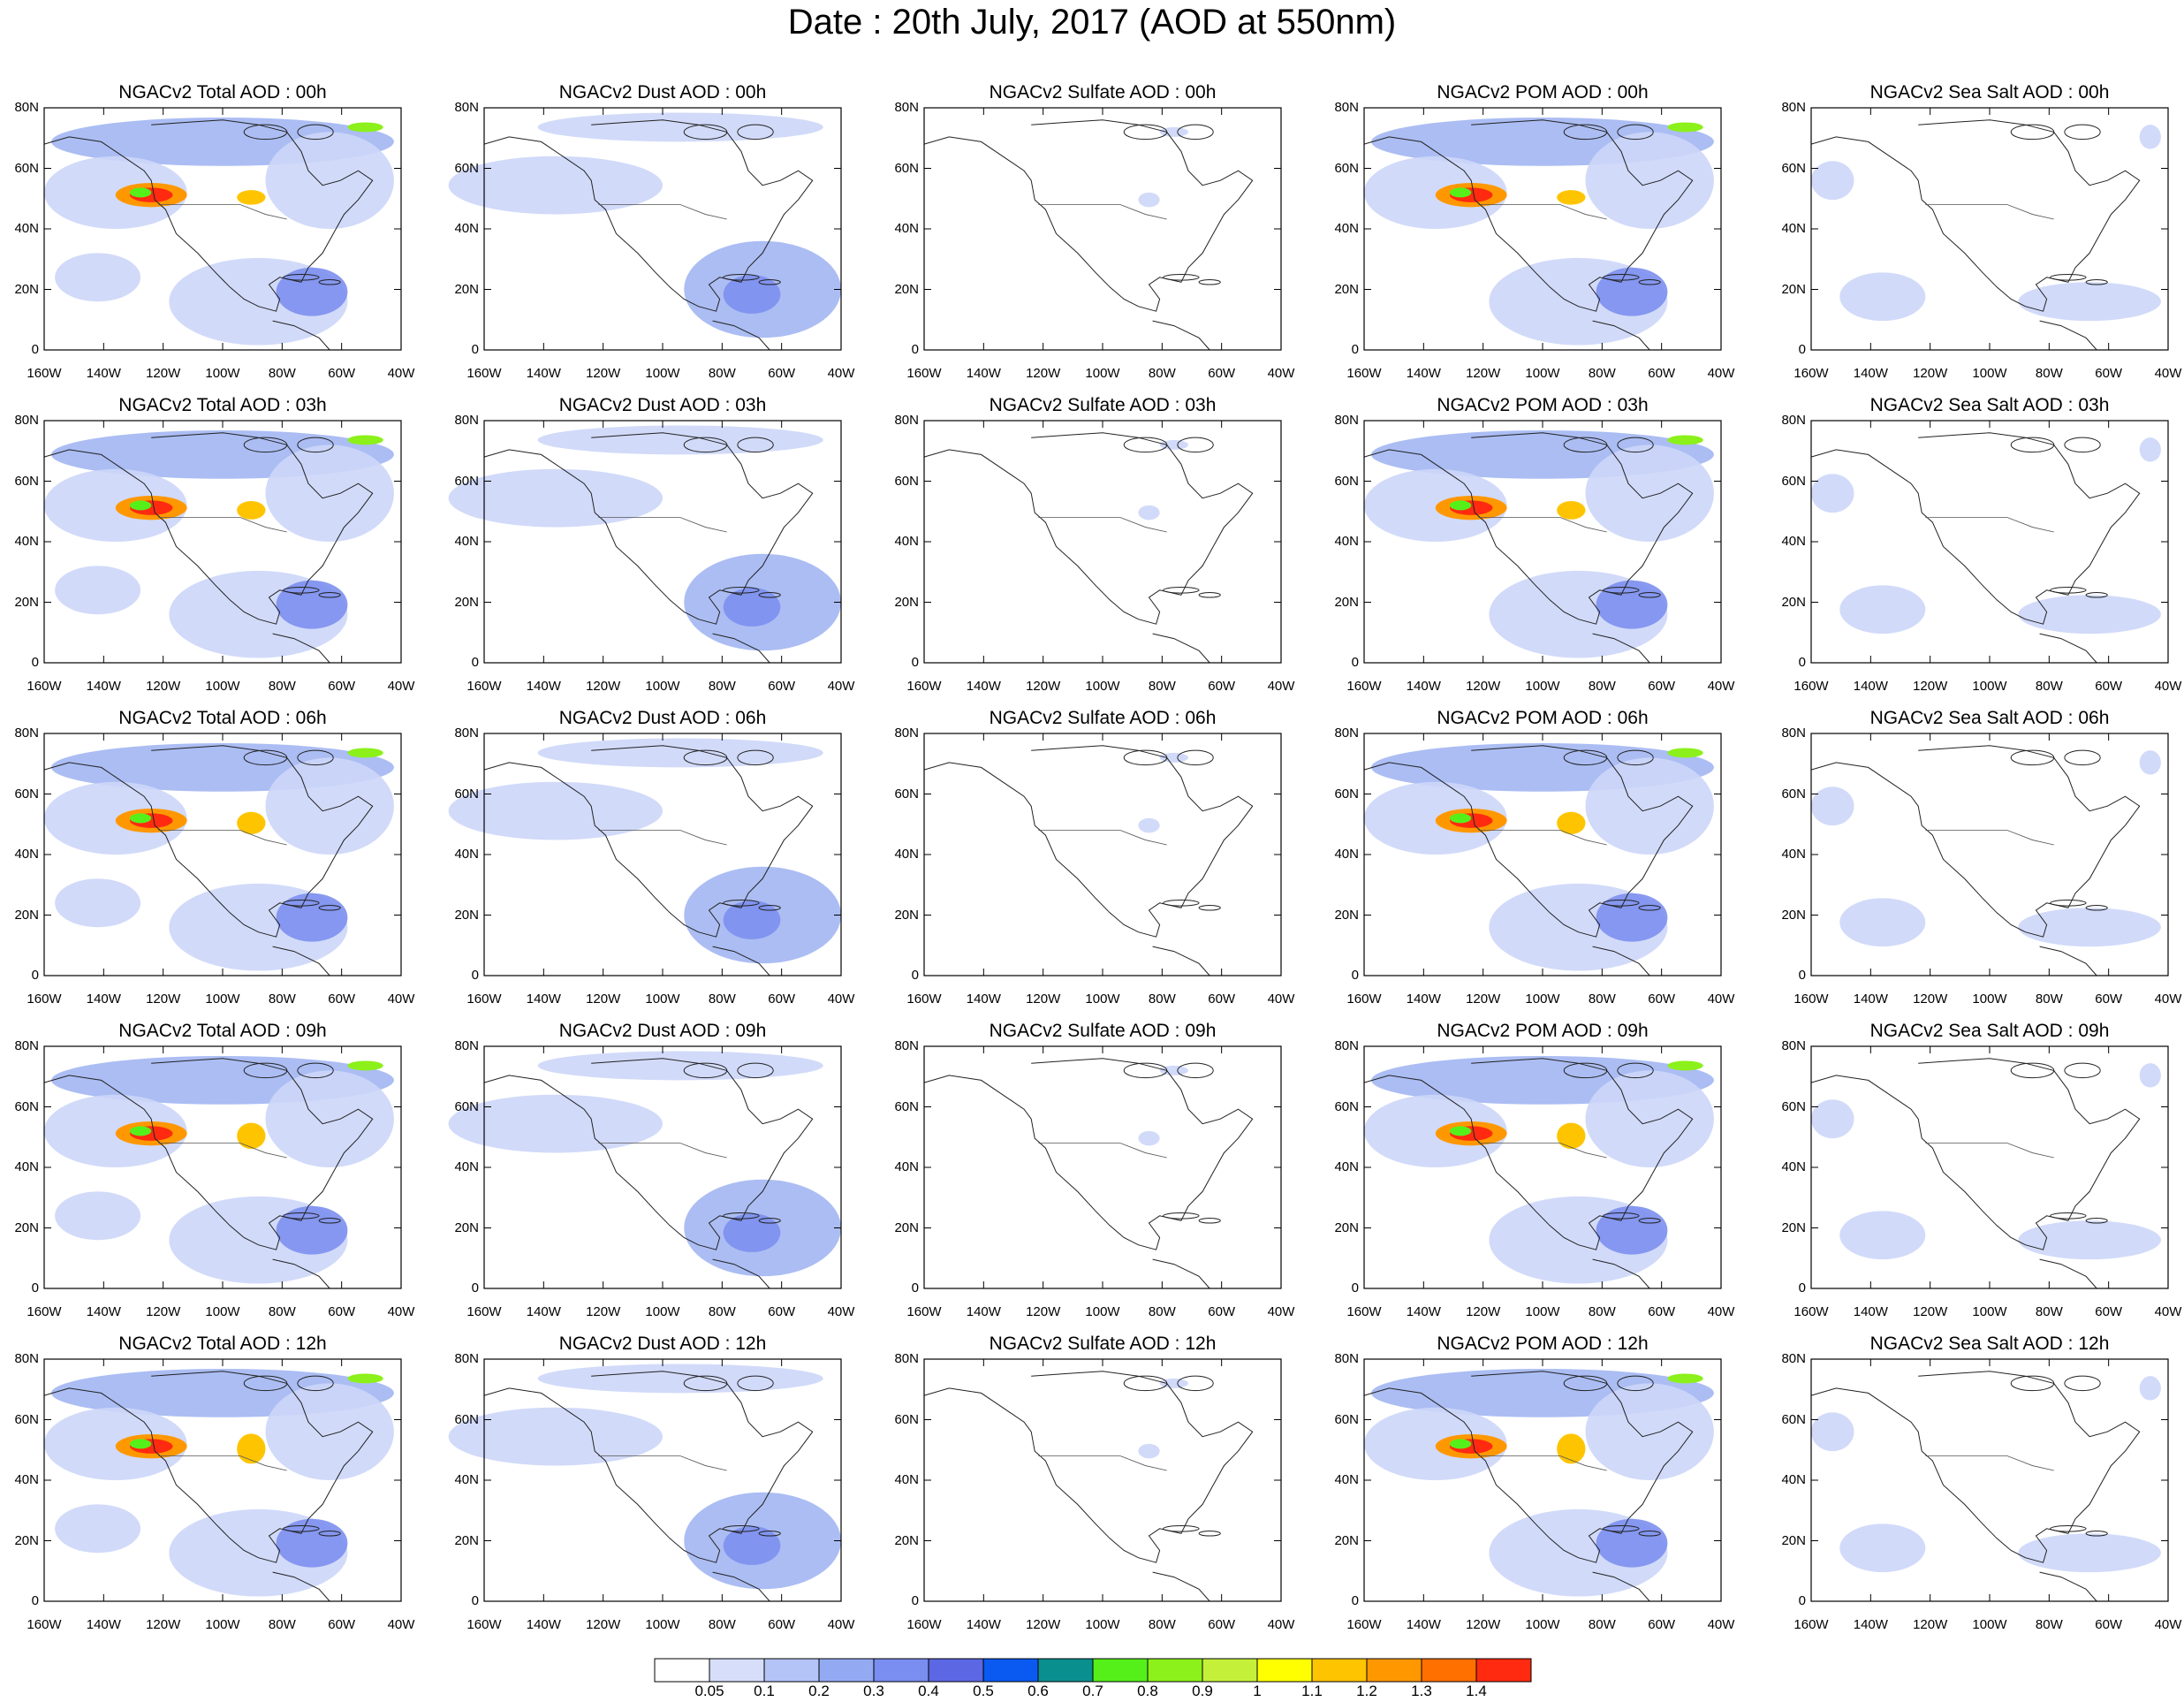 Image resolution: width=2184 pixels, height=1702 pixels. What do you see at coordinates (662, 718) in the screenshot?
I see `panel-title: NGACv2 Dust AOD : 06h` at bounding box center [662, 718].